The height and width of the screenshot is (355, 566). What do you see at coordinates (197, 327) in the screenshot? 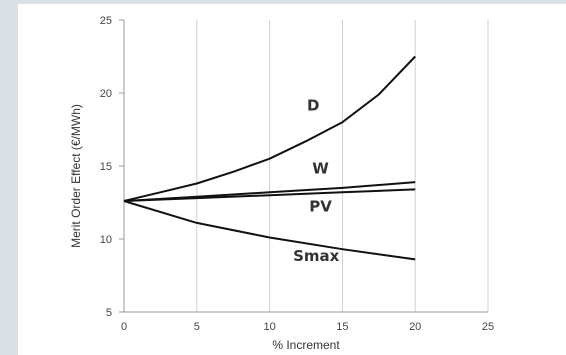
I see `x-tick-label: 5` at bounding box center [197, 327].